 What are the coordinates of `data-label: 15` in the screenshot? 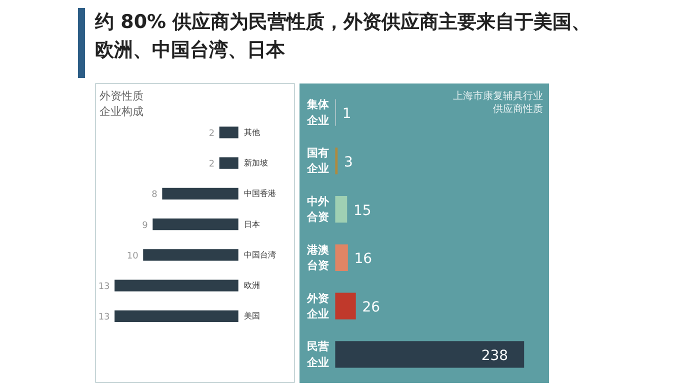 It's located at (362, 210).